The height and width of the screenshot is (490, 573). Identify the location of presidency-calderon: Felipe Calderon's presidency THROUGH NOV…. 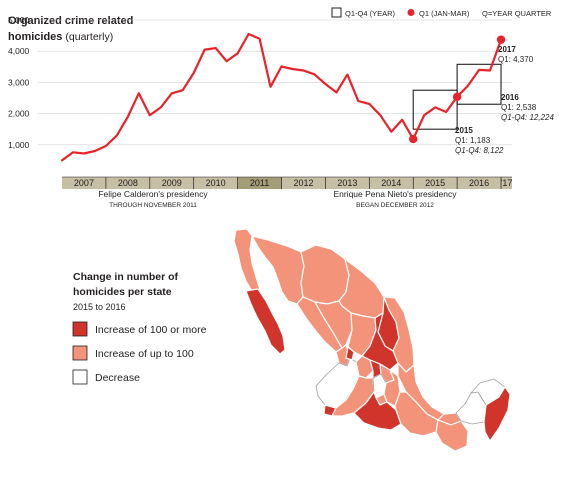
(153, 199).